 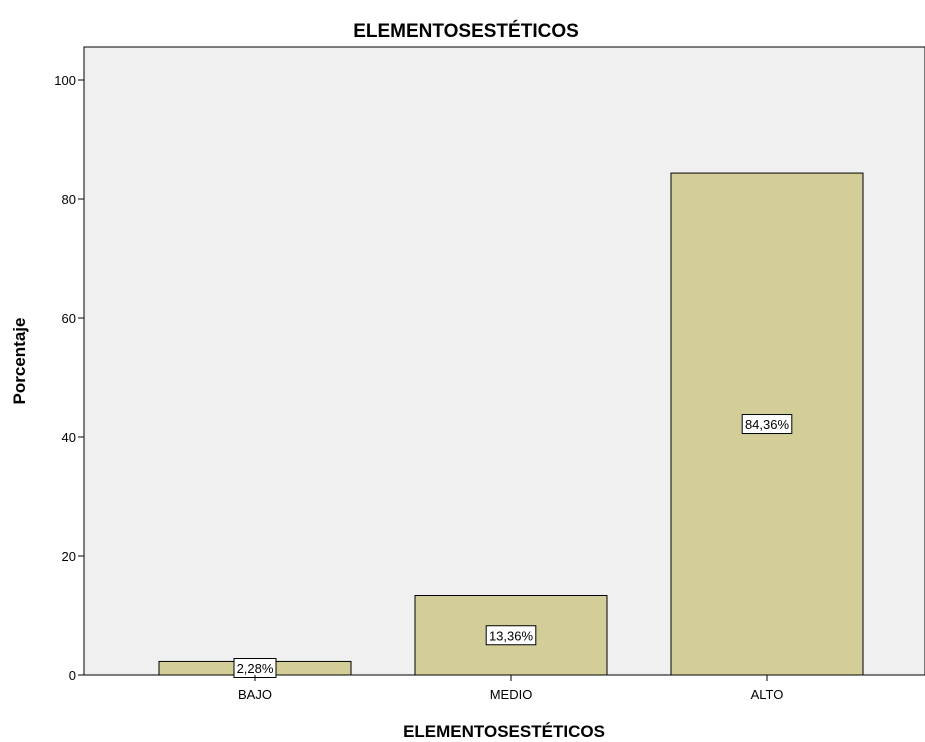 I want to click on x-tick-label: MEDIO, so click(x=511, y=694).